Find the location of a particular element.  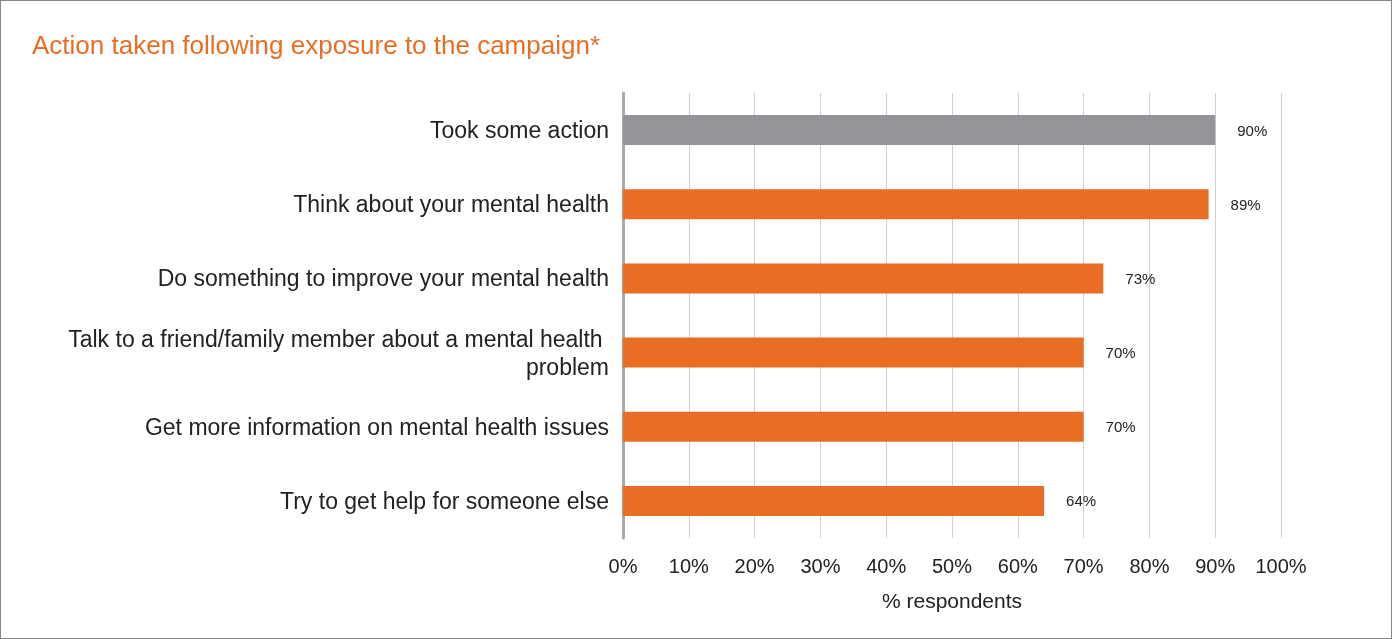

x-tick-label: 80% is located at coordinates (1149, 566).